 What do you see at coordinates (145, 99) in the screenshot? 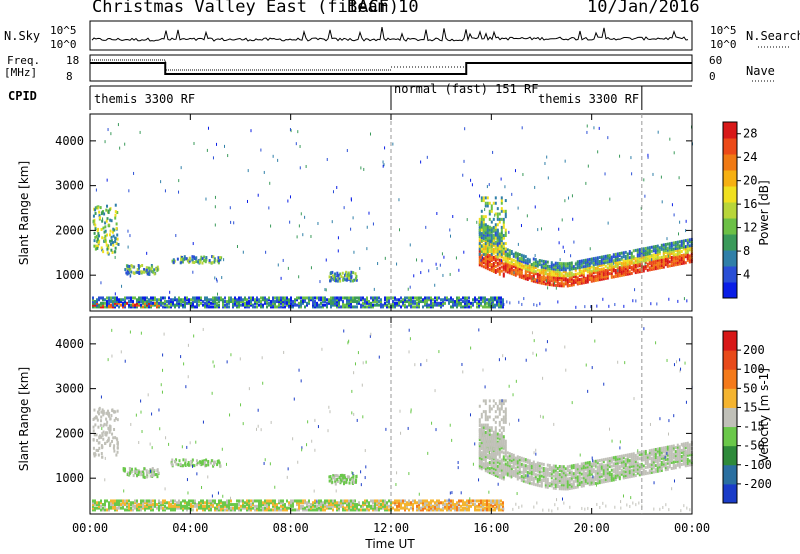
I see `cpid-mode-1: themis 3300 RF` at bounding box center [145, 99].